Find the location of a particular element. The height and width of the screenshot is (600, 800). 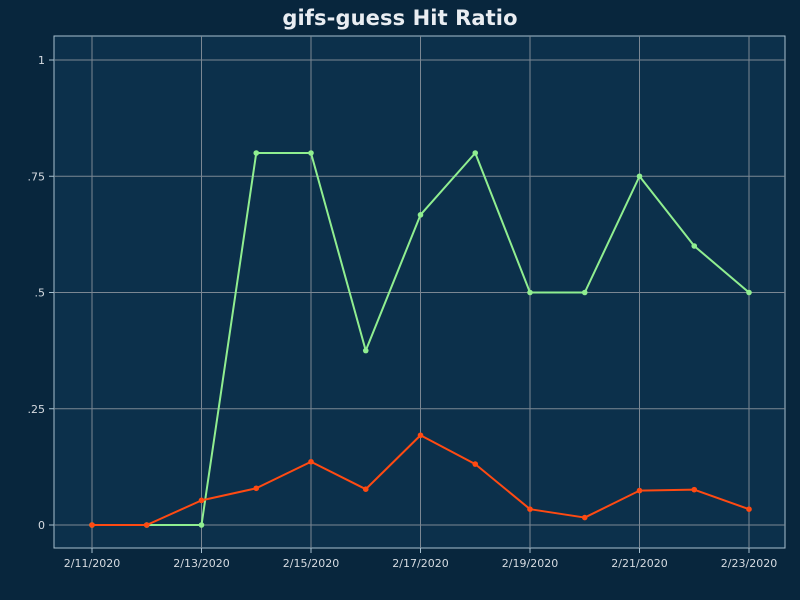

y-tick-label: 1 is located at coordinates (41, 60).